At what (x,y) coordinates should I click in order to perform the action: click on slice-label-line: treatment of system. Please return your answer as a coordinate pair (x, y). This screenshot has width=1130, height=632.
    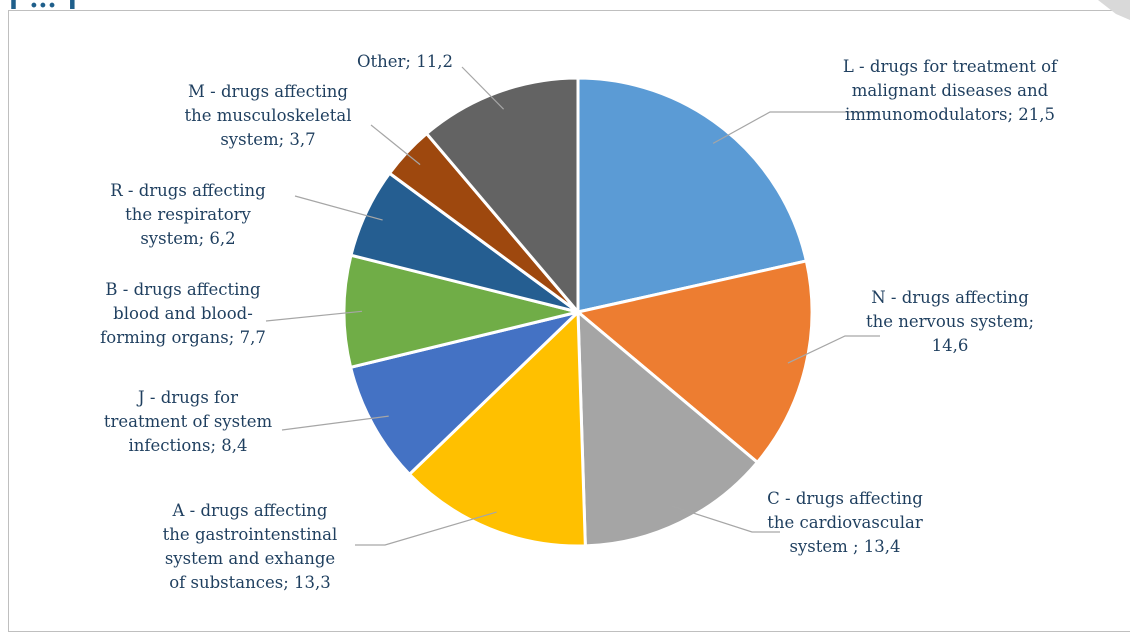
    Looking at the image, I should click on (188, 421).